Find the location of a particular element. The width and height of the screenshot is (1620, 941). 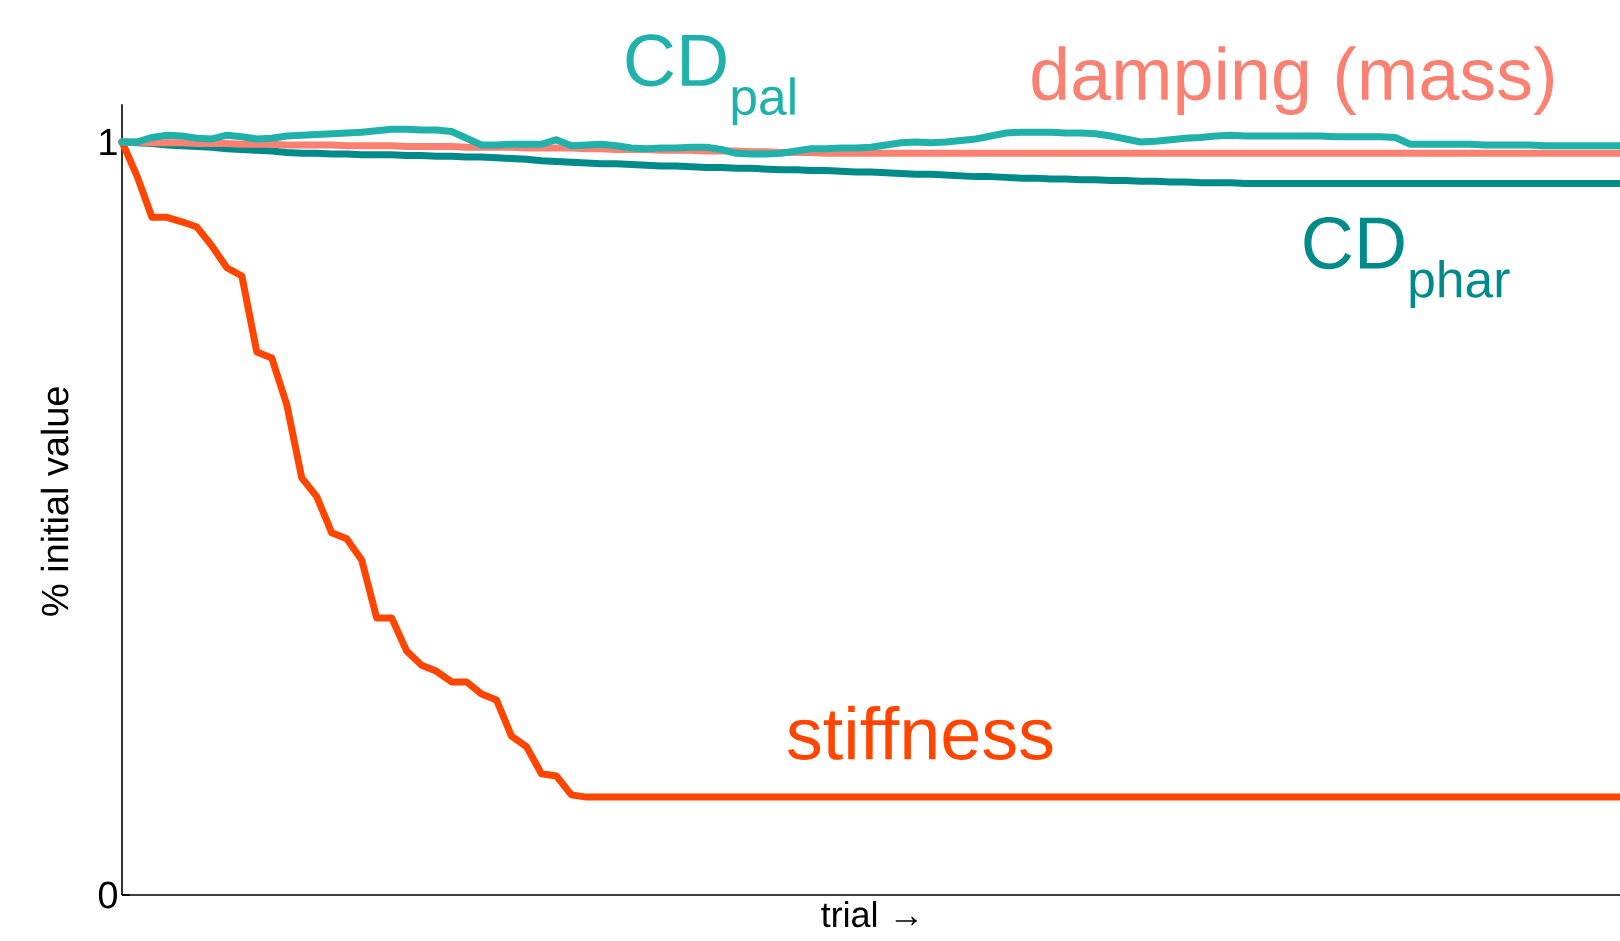

y-tick-label: 1 is located at coordinates (108, 142).